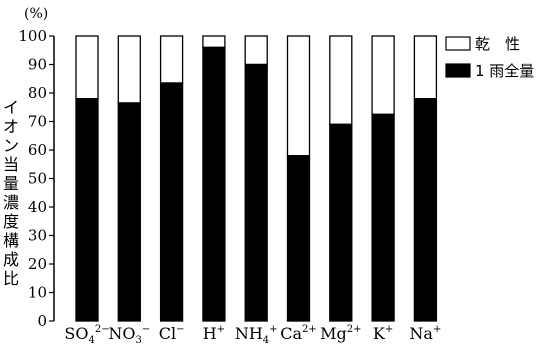  What do you see at coordinates (37, 236) in the screenshot?
I see `y-tick-label: 30` at bounding box center [37, 236].